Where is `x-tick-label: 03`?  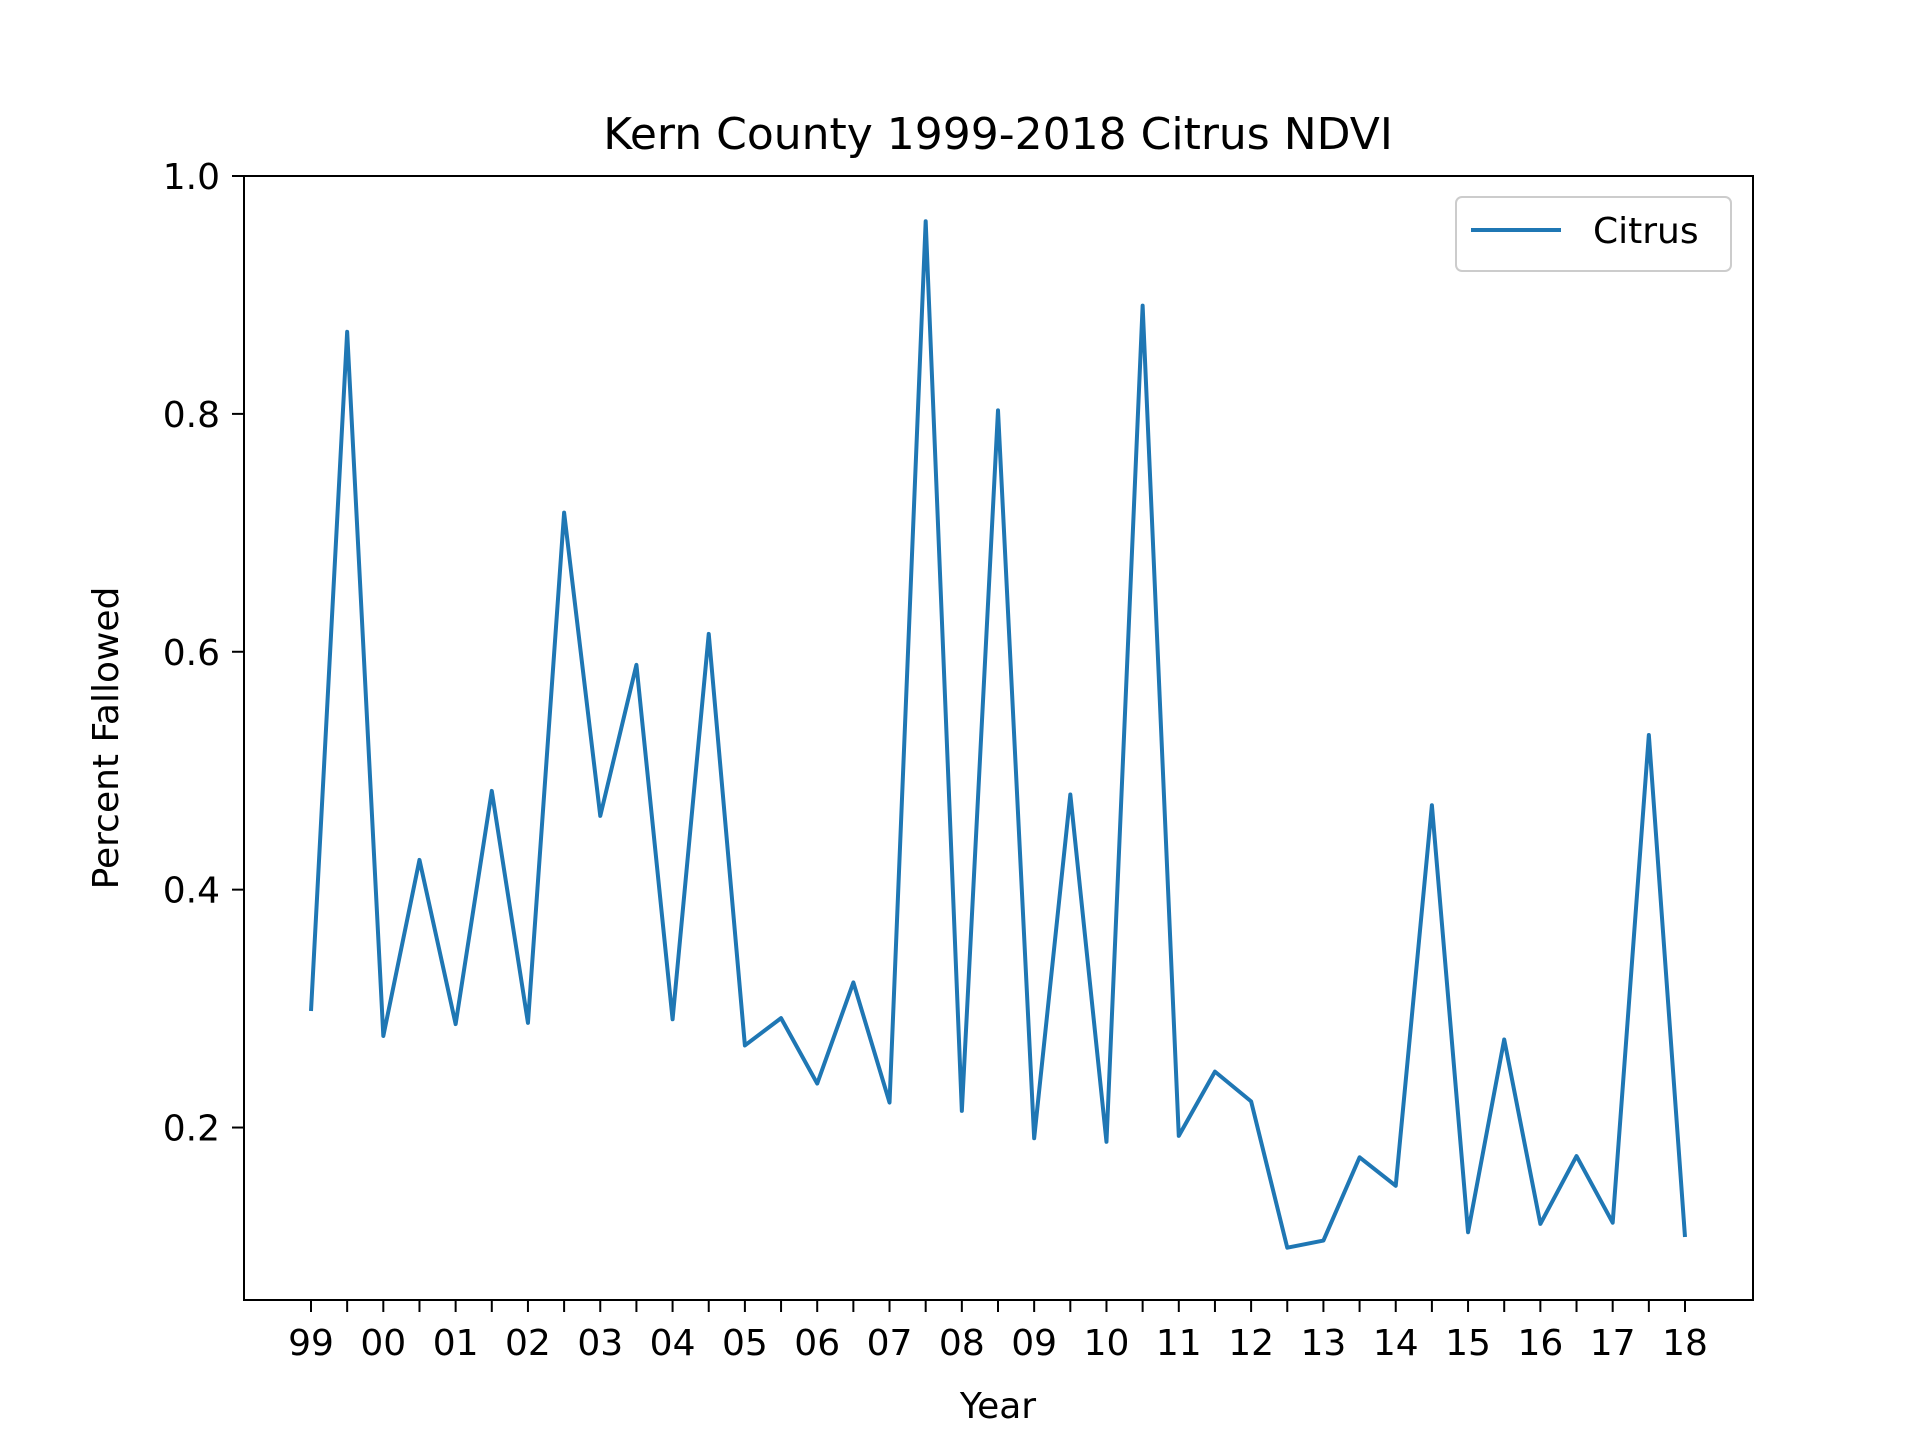
x-tick-label: 03 is located at coordinates (600, 1343).